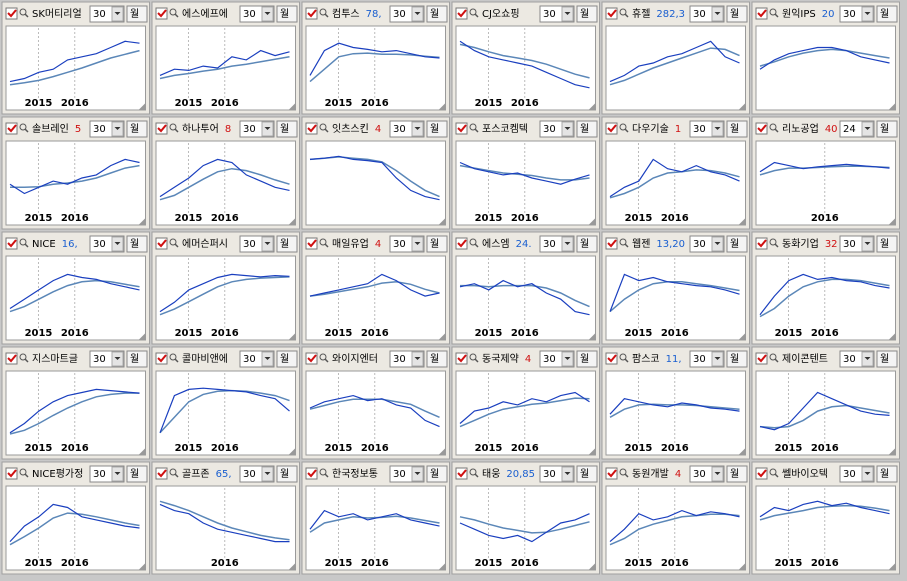  What do you see at coordinates (641, 244) in the screenshot?
I see `stock-name: 웹젠` at bounding box center [641, 244].